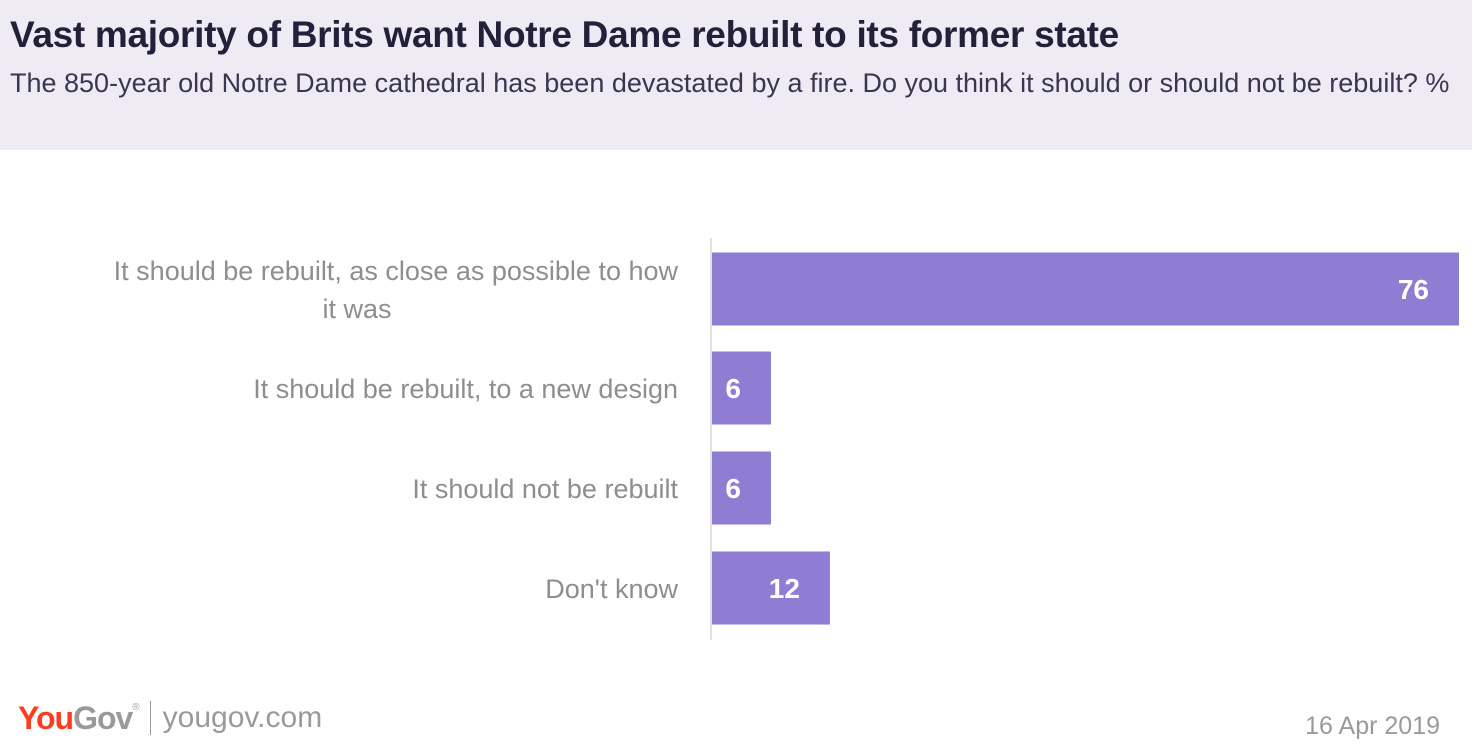  I want to click on logo-you-text: You, so click(46, 717).